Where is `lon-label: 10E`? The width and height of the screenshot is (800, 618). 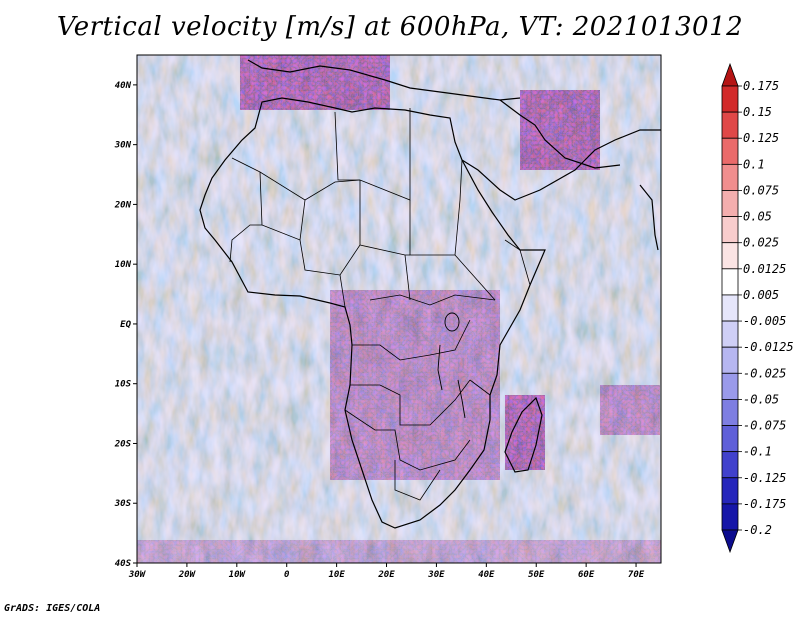
lon-label: 10E is located at coordinates (336, 575).